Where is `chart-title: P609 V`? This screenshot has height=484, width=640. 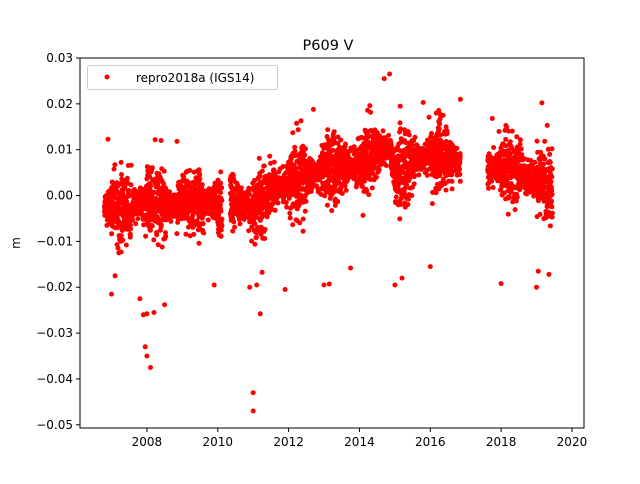
chart-title: P609 V is located at coordinates (328, 46).